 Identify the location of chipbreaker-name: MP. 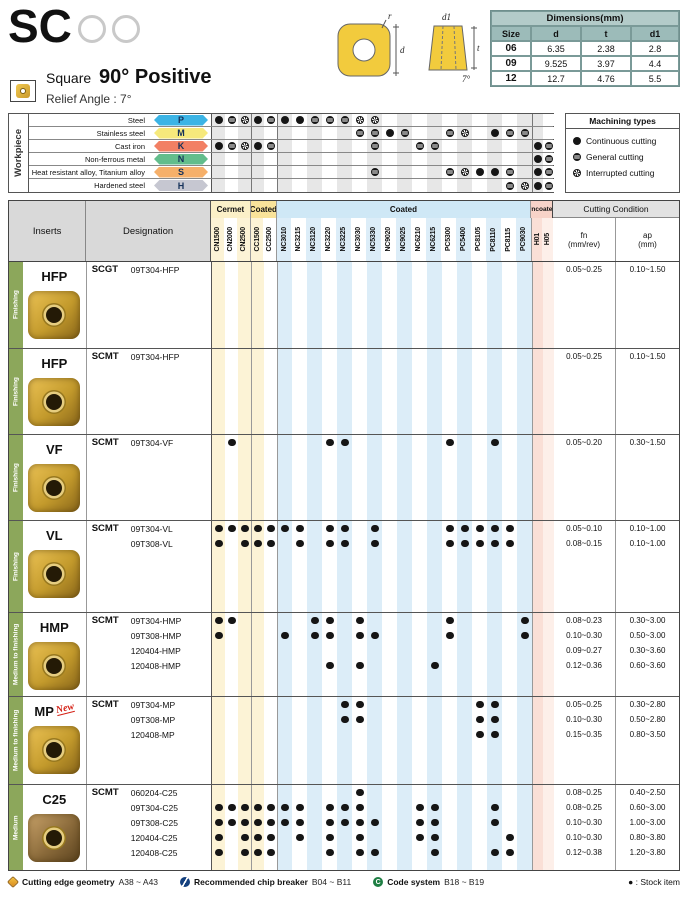
(44, 711).